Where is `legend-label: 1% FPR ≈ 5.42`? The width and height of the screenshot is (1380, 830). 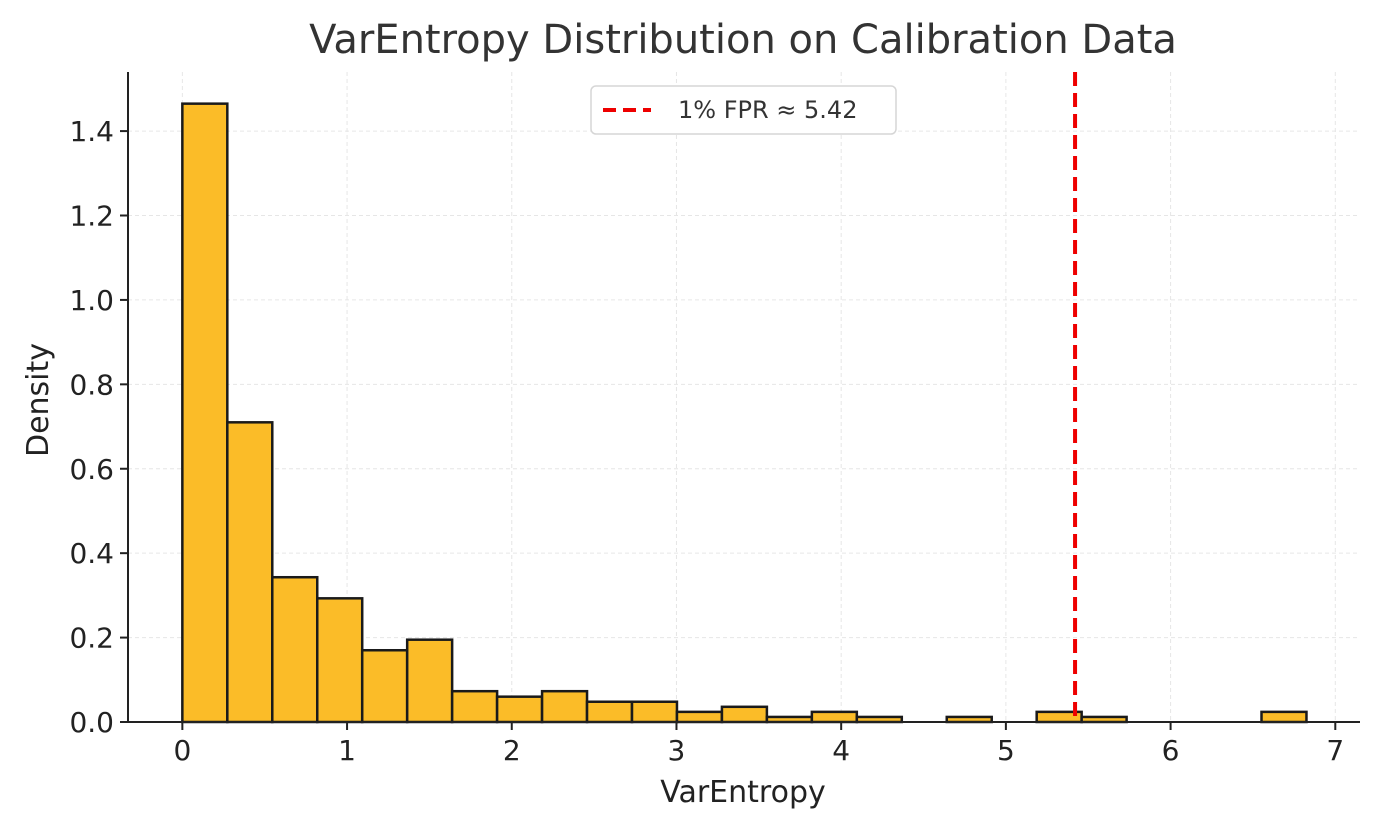
legend-label: 1% FPR ≈ 5.42 is located at coordinates (767, 110).